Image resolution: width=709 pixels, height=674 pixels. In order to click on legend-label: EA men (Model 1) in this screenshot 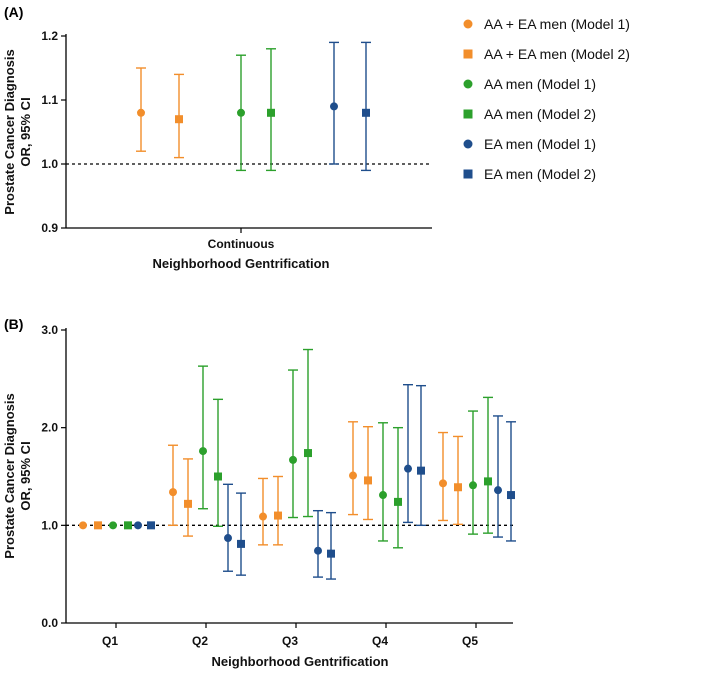, I will do `click(540, 144)`.